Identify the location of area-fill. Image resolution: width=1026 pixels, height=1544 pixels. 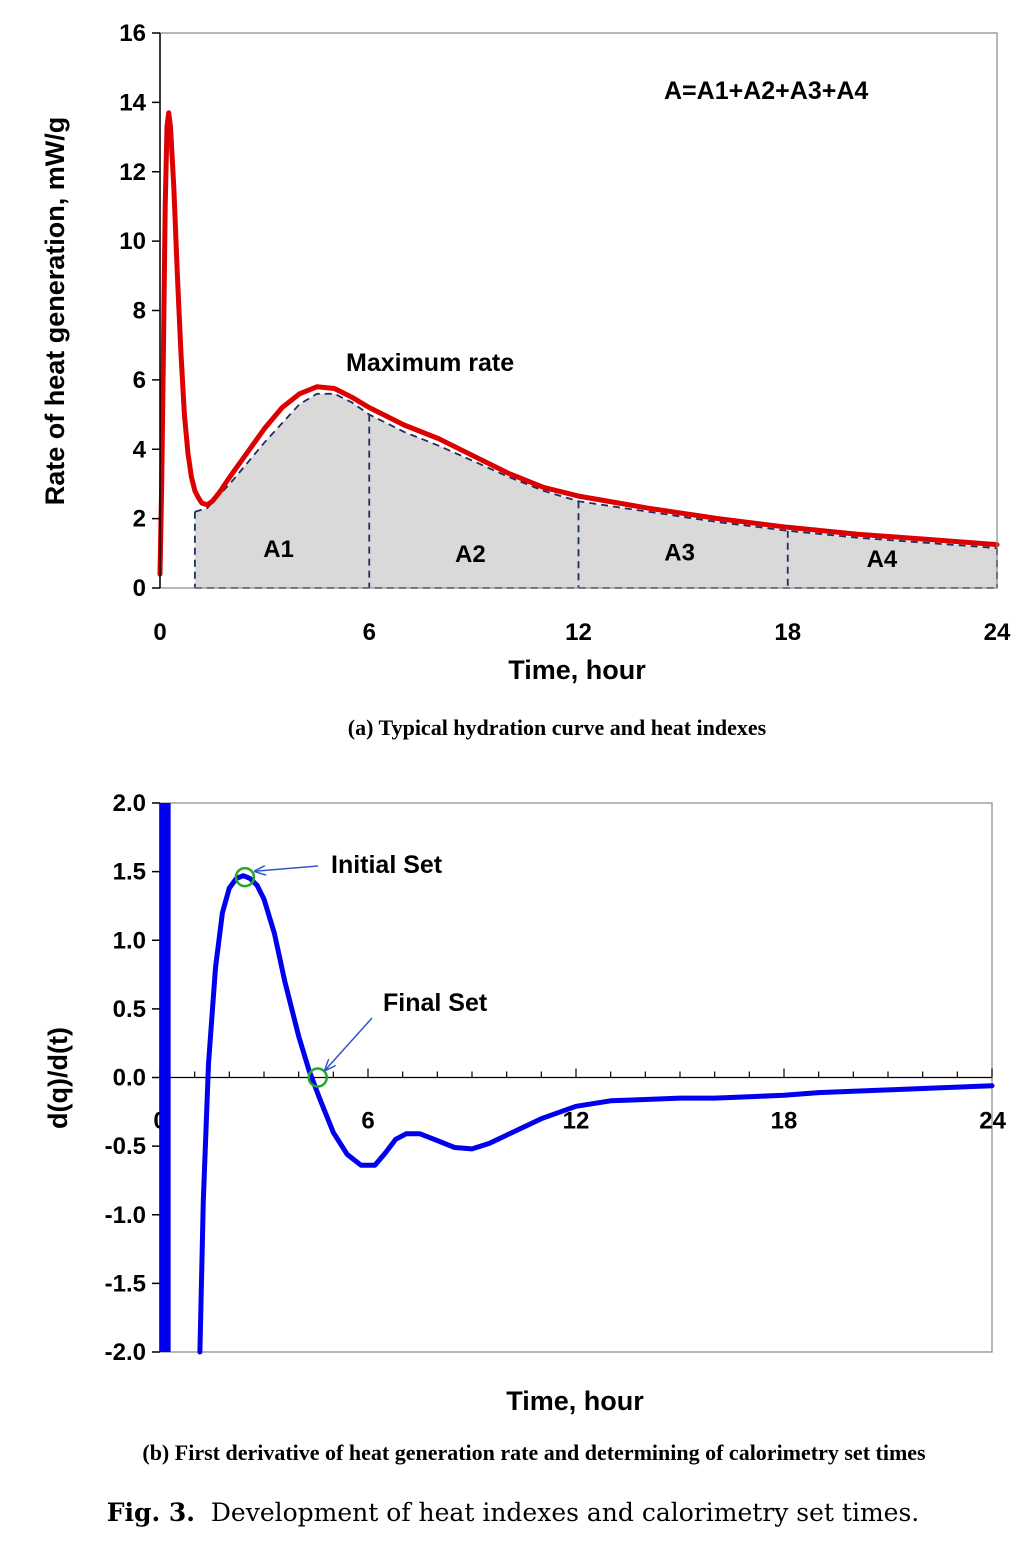
(595, 490).